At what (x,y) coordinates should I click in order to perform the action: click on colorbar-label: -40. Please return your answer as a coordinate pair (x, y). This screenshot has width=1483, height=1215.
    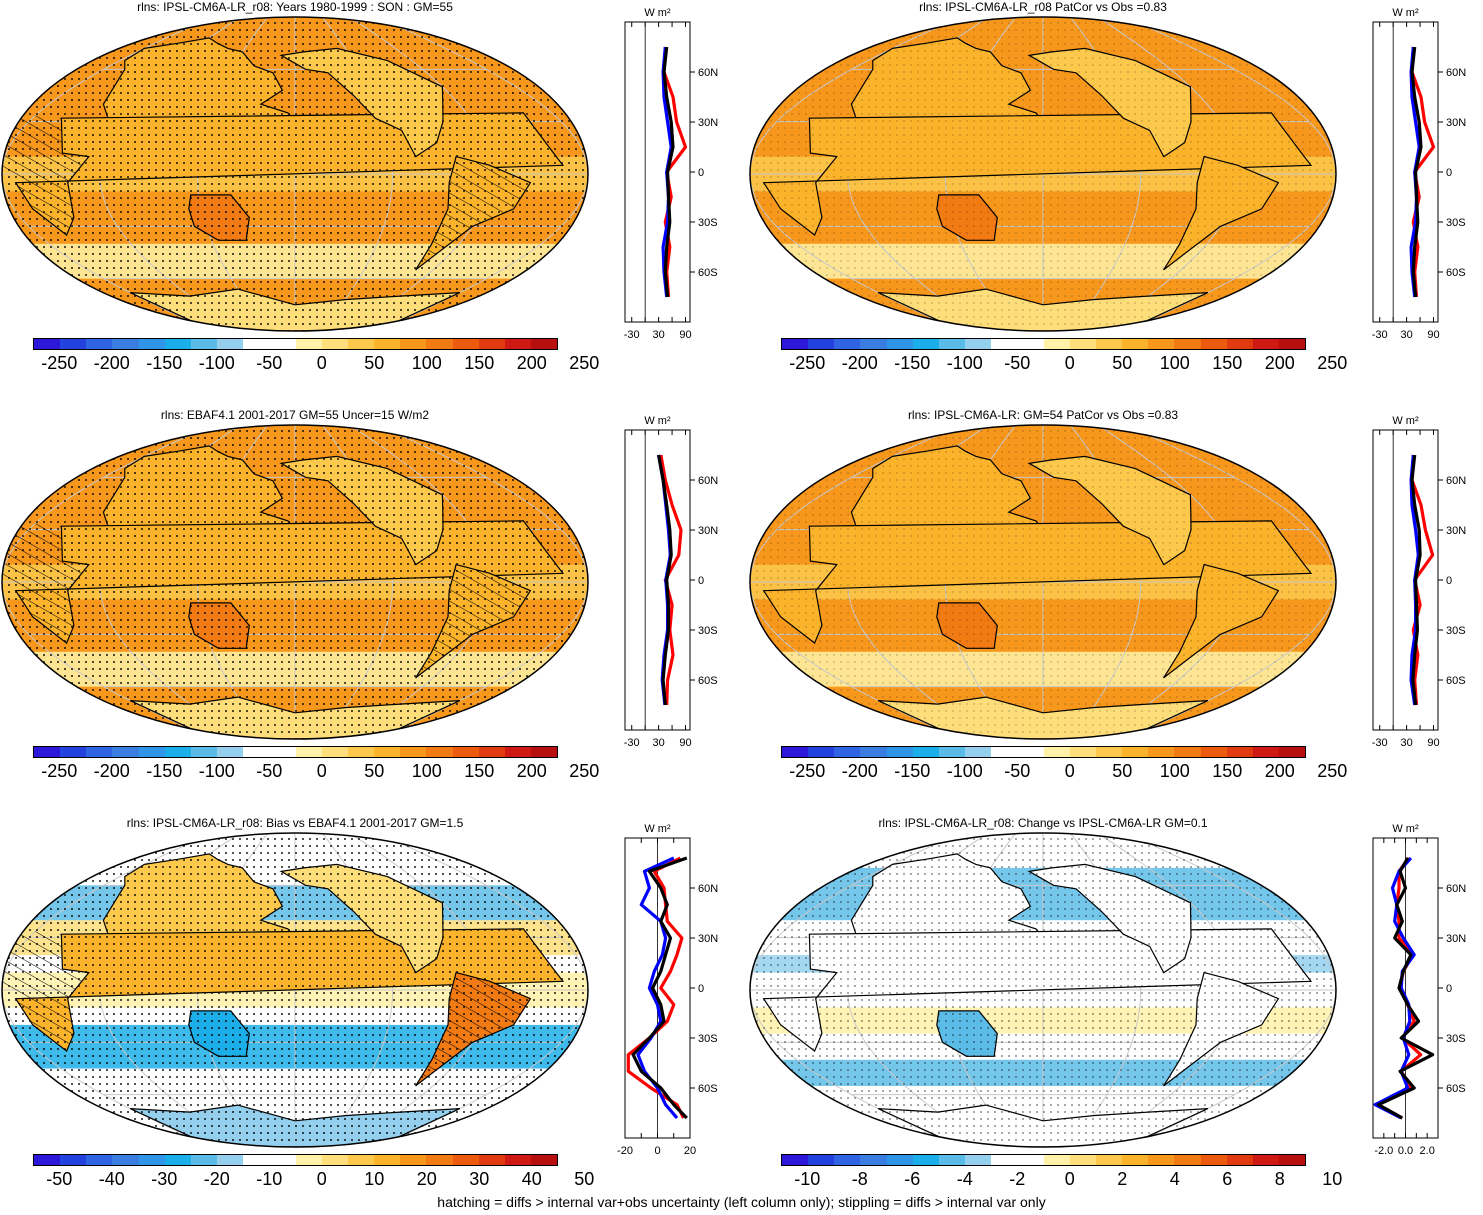
    Looking at the image, I should click on (111, 1179).